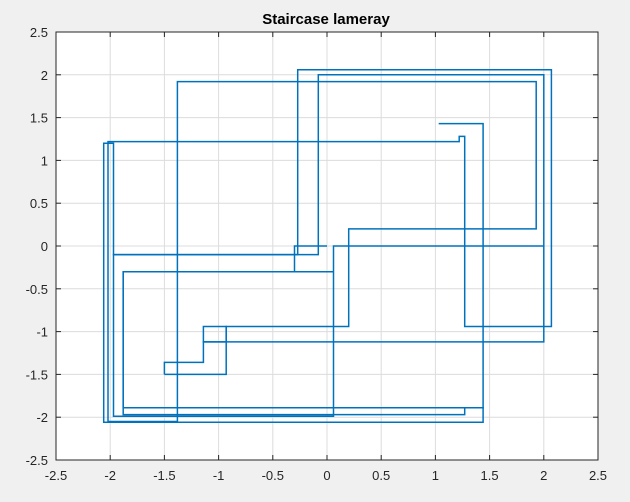 This screenshot has height=502, width=630. I want to click on x-tick-label: -1.5, so click(164, 475).